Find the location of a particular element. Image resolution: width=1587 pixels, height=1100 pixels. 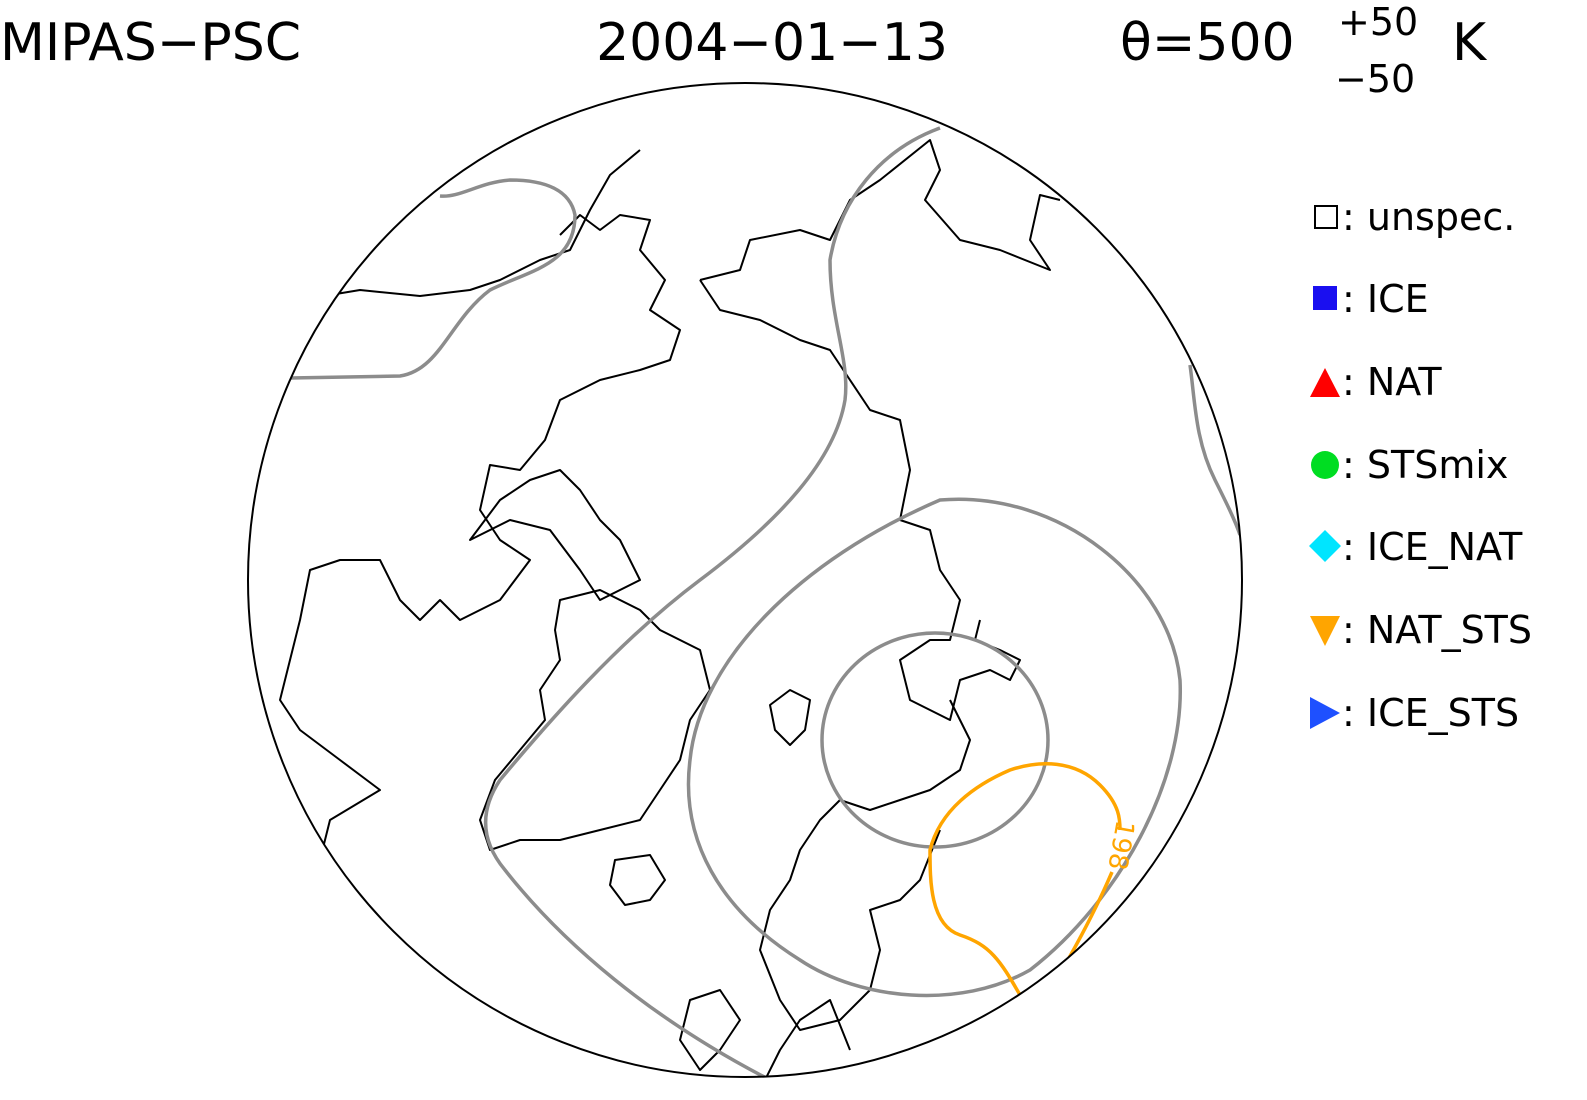

contour-label: 198 is located at coordinates (1120, 845).